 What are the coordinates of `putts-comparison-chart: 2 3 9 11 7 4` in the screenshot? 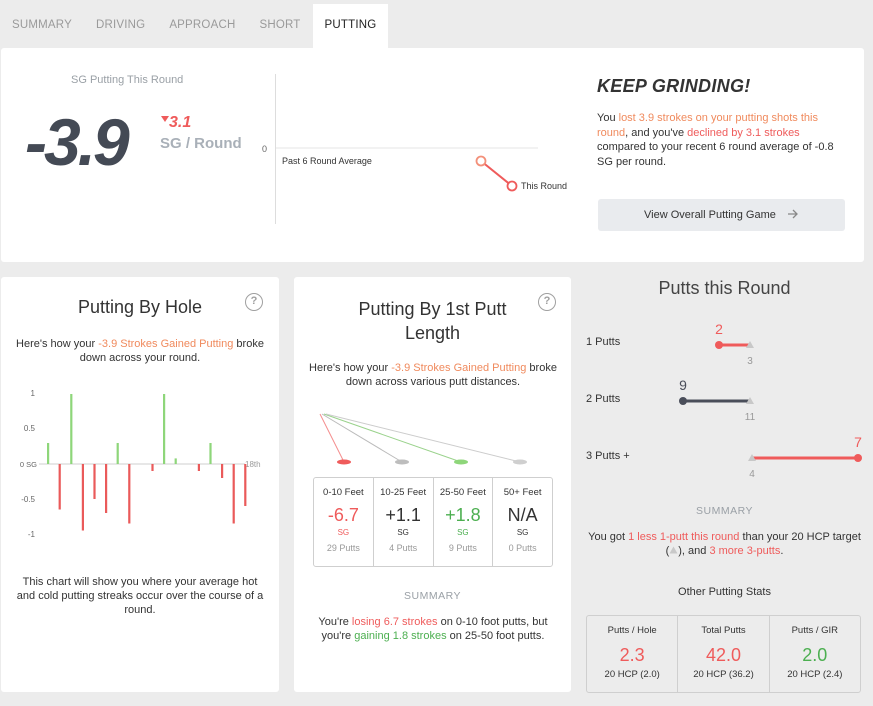 It's located at (770, 400).